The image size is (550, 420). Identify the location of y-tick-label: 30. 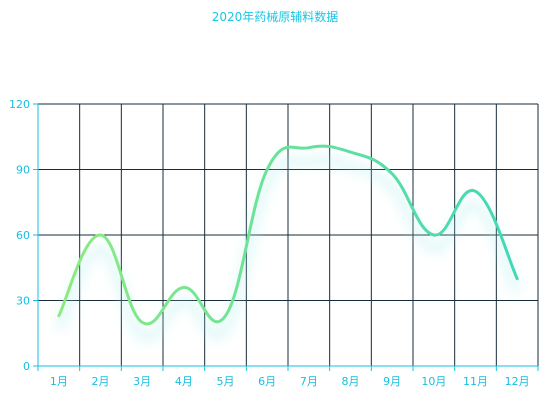
(23, 301).